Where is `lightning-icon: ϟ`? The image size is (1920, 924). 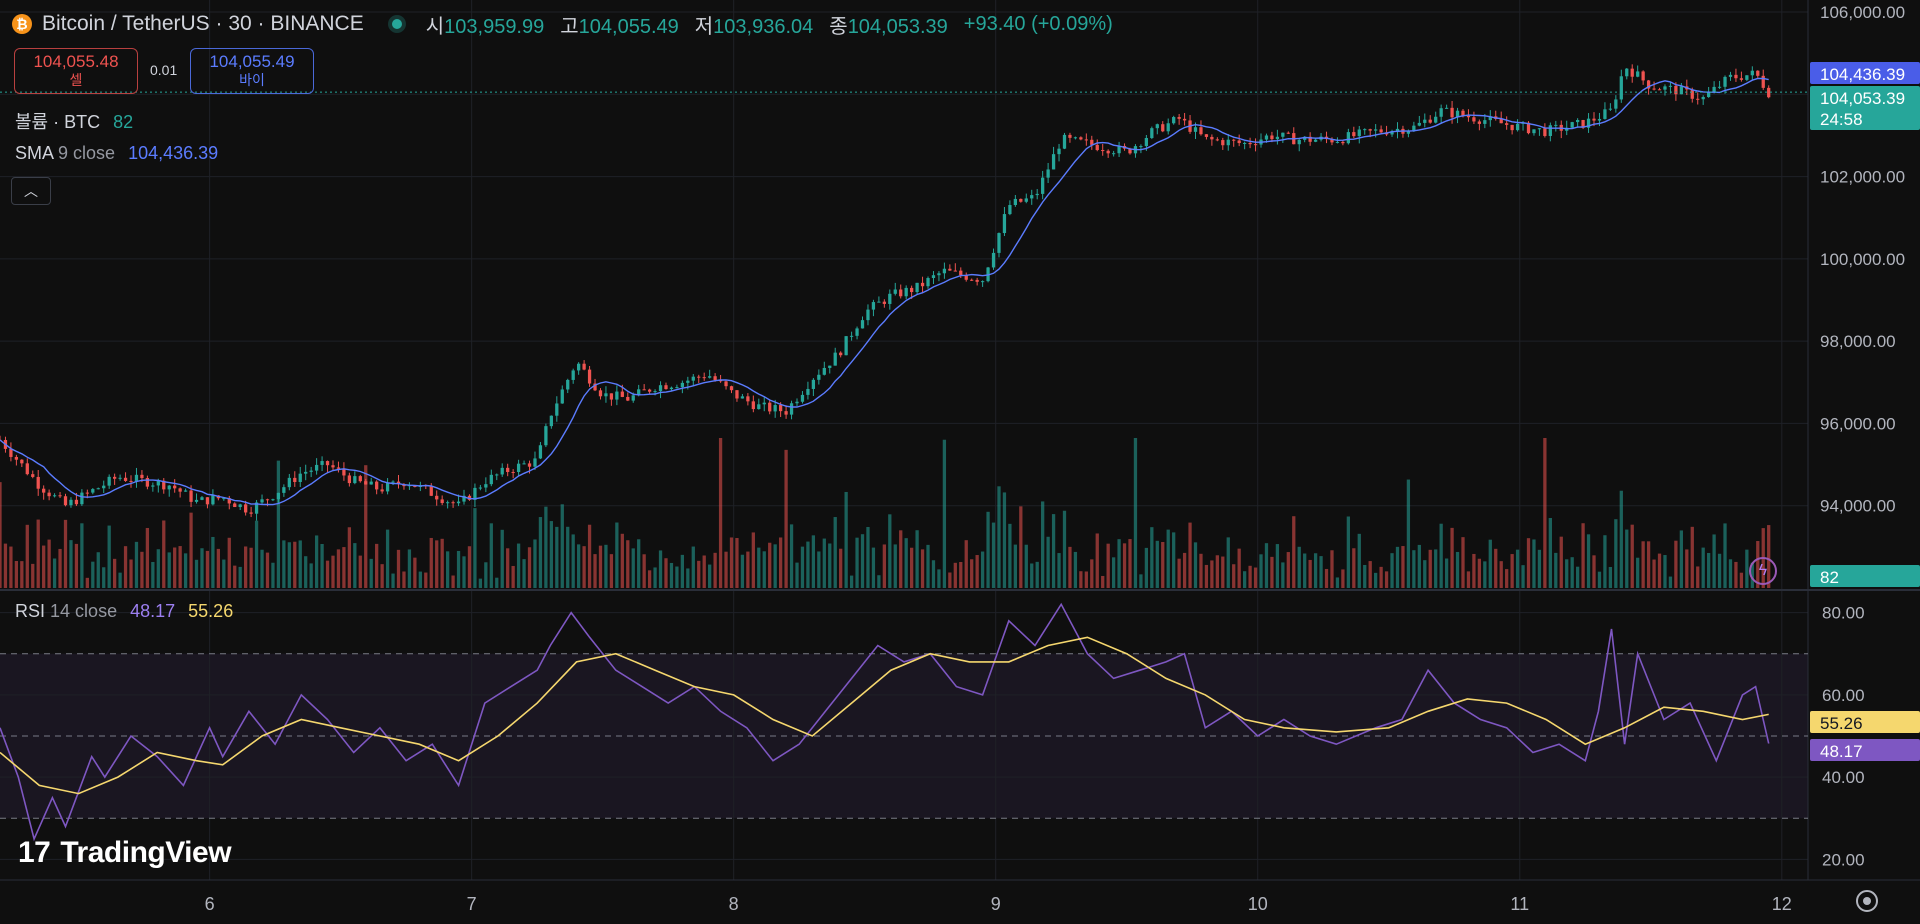 lightning-icon: ϟ is located at coordinates (1763, 571).